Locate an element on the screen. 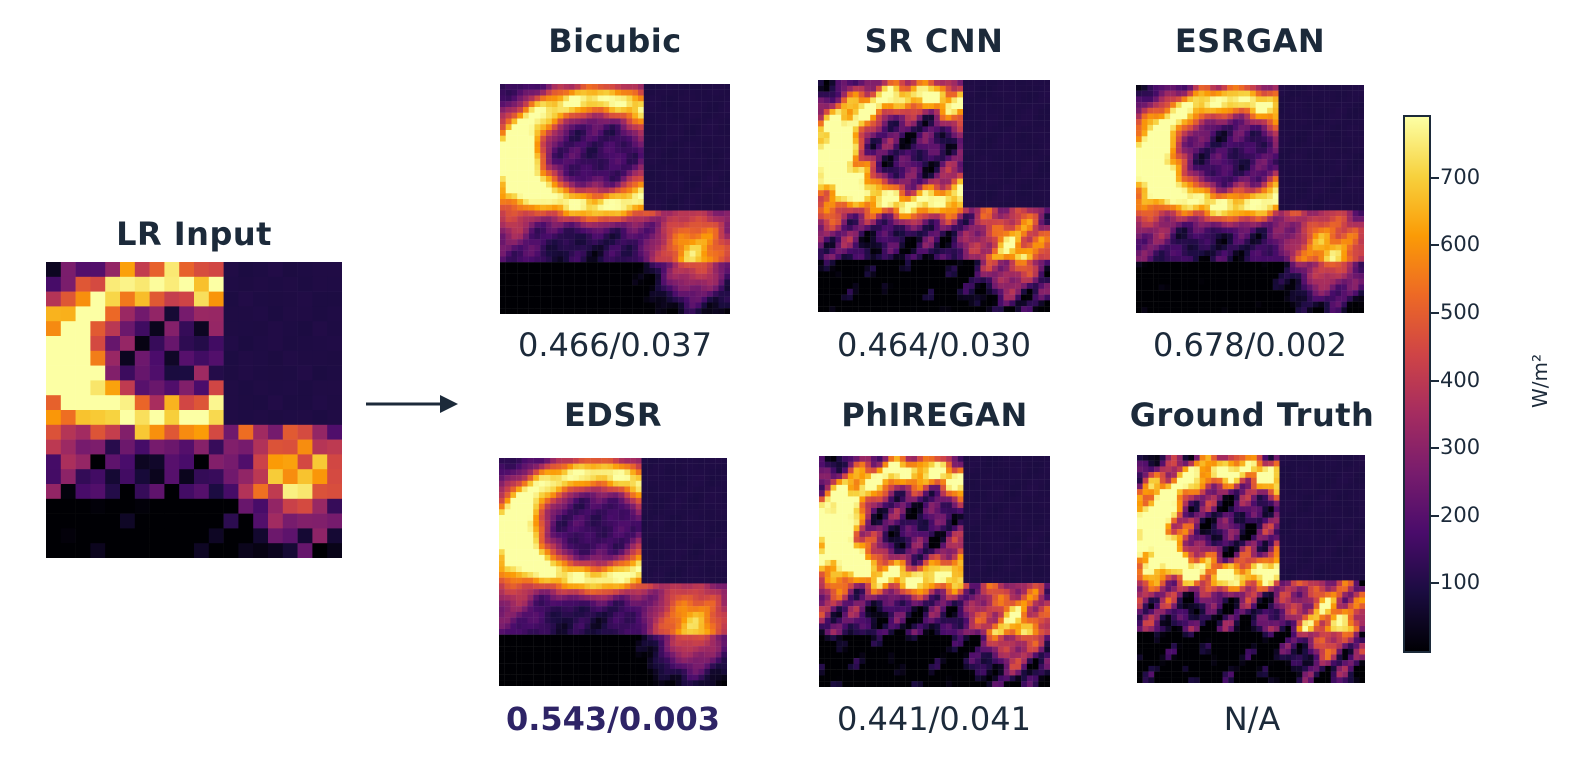 This screenshot has width=1588, height=764. esrgan-image is located at coordinates (1250, 199).